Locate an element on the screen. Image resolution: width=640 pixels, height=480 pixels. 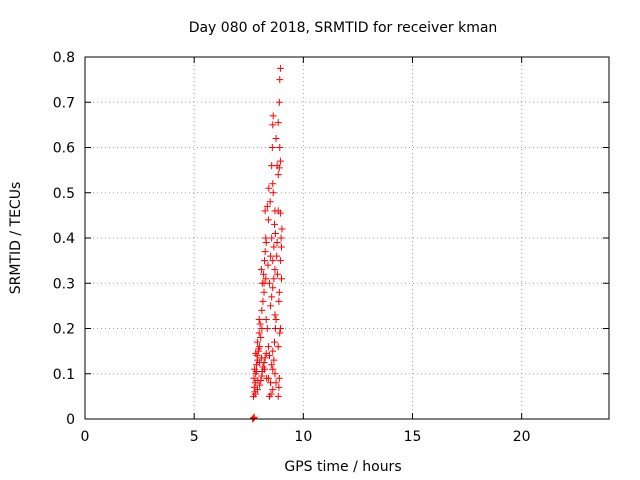
y-tick-label: 0.2 is located at coordinates (64, 330).